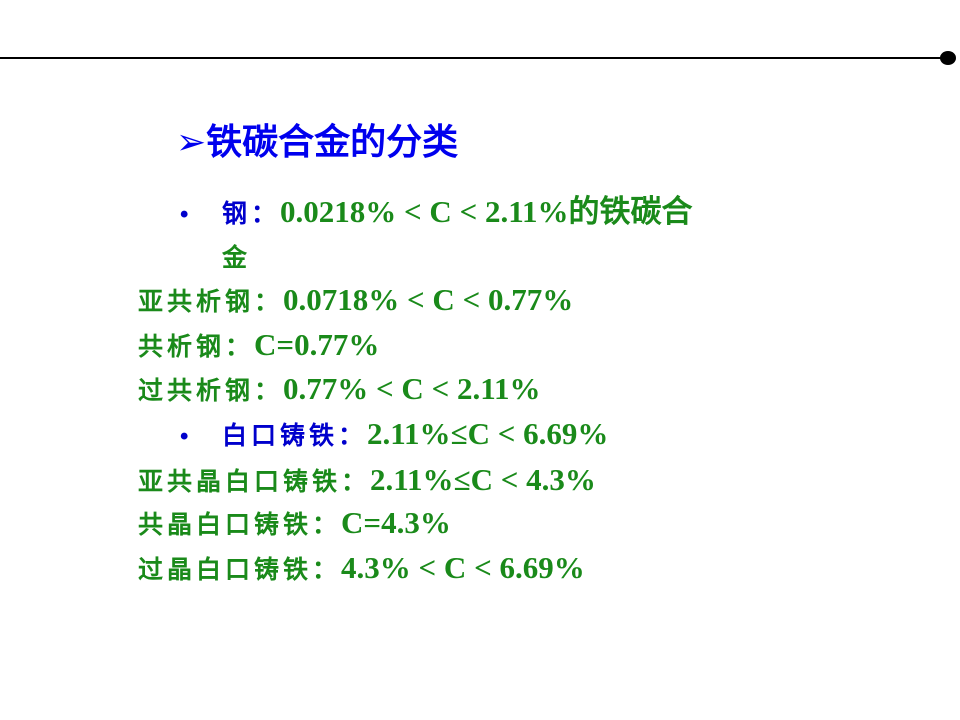 Image resolution: width=960 pixels, height=720 pixels. I want to click on steel-text: 0.0218% < C < 2.11%的铁碳合, so click(486, 211).